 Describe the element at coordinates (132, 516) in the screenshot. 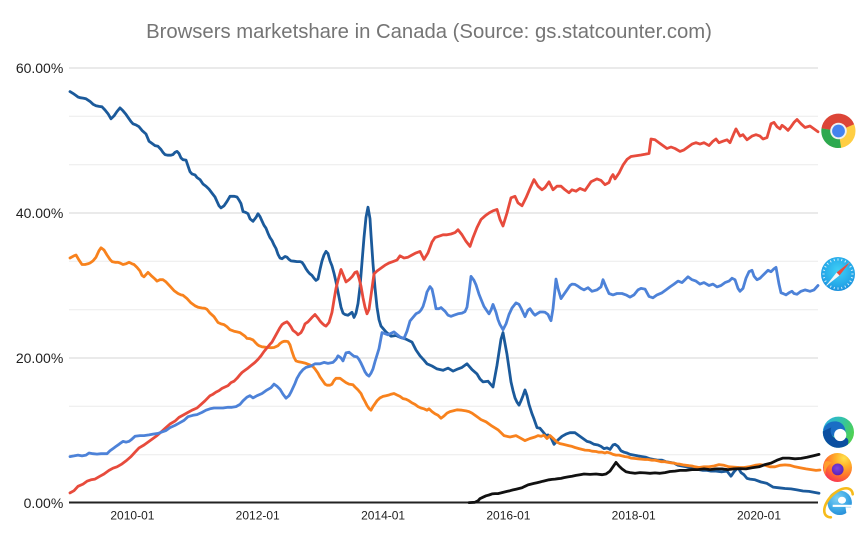

I see `svg-text: 2010-01` at that location.